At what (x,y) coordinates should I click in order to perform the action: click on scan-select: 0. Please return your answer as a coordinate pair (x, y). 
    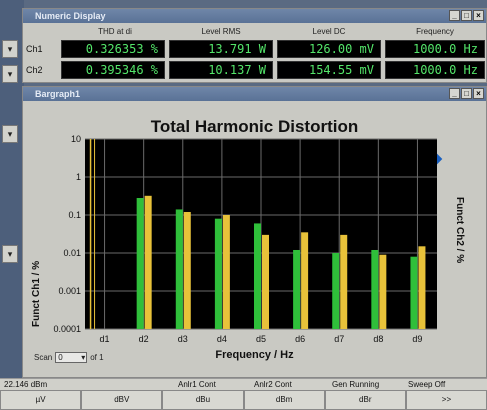
    Looking at the image, I should click on (71, 357).